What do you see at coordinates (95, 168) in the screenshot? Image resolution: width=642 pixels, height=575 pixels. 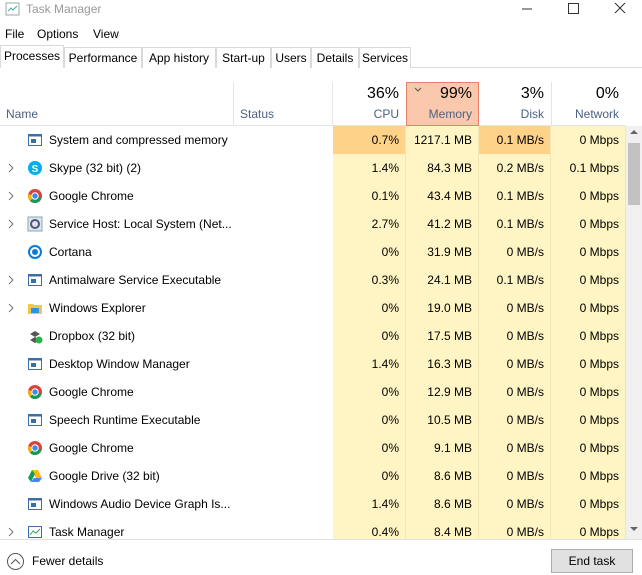 I see `process-name: Skype (32 bit) (2)` at bounding box center [95, 168].